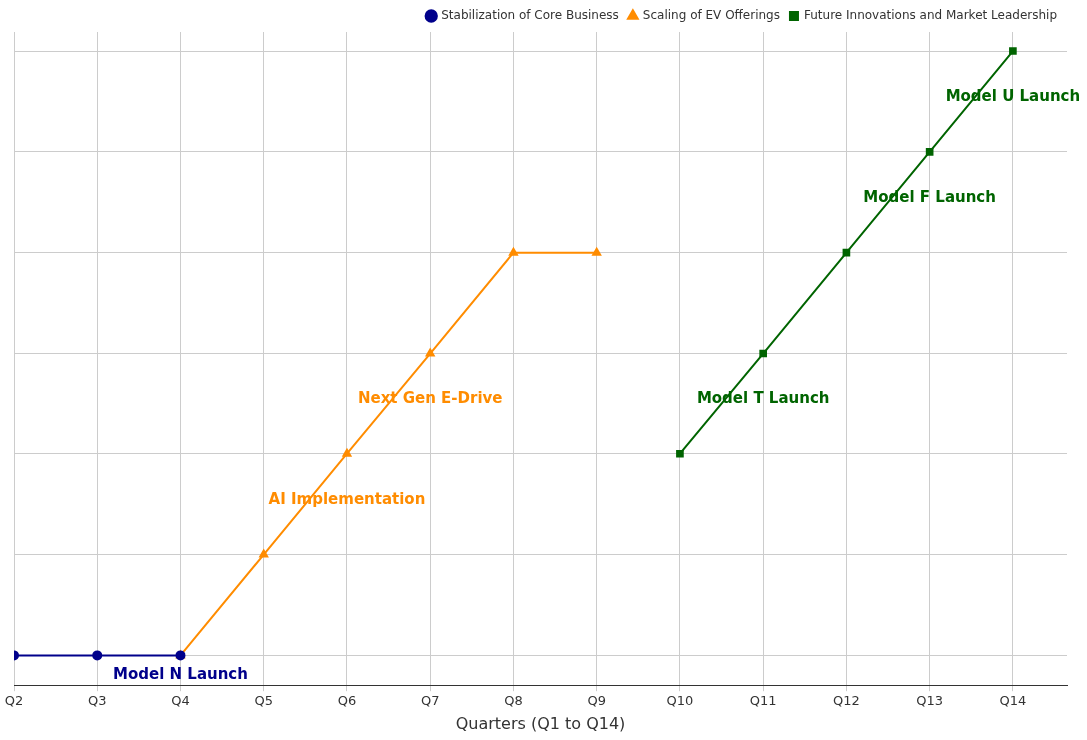 Image resolution: width=1087 pixels, height=740 pixels. What do you see at coordinates (711, 15) in the screenshot?
I see `legend-label: Scaling of EV Offerings` at bounding box center [711, 15].